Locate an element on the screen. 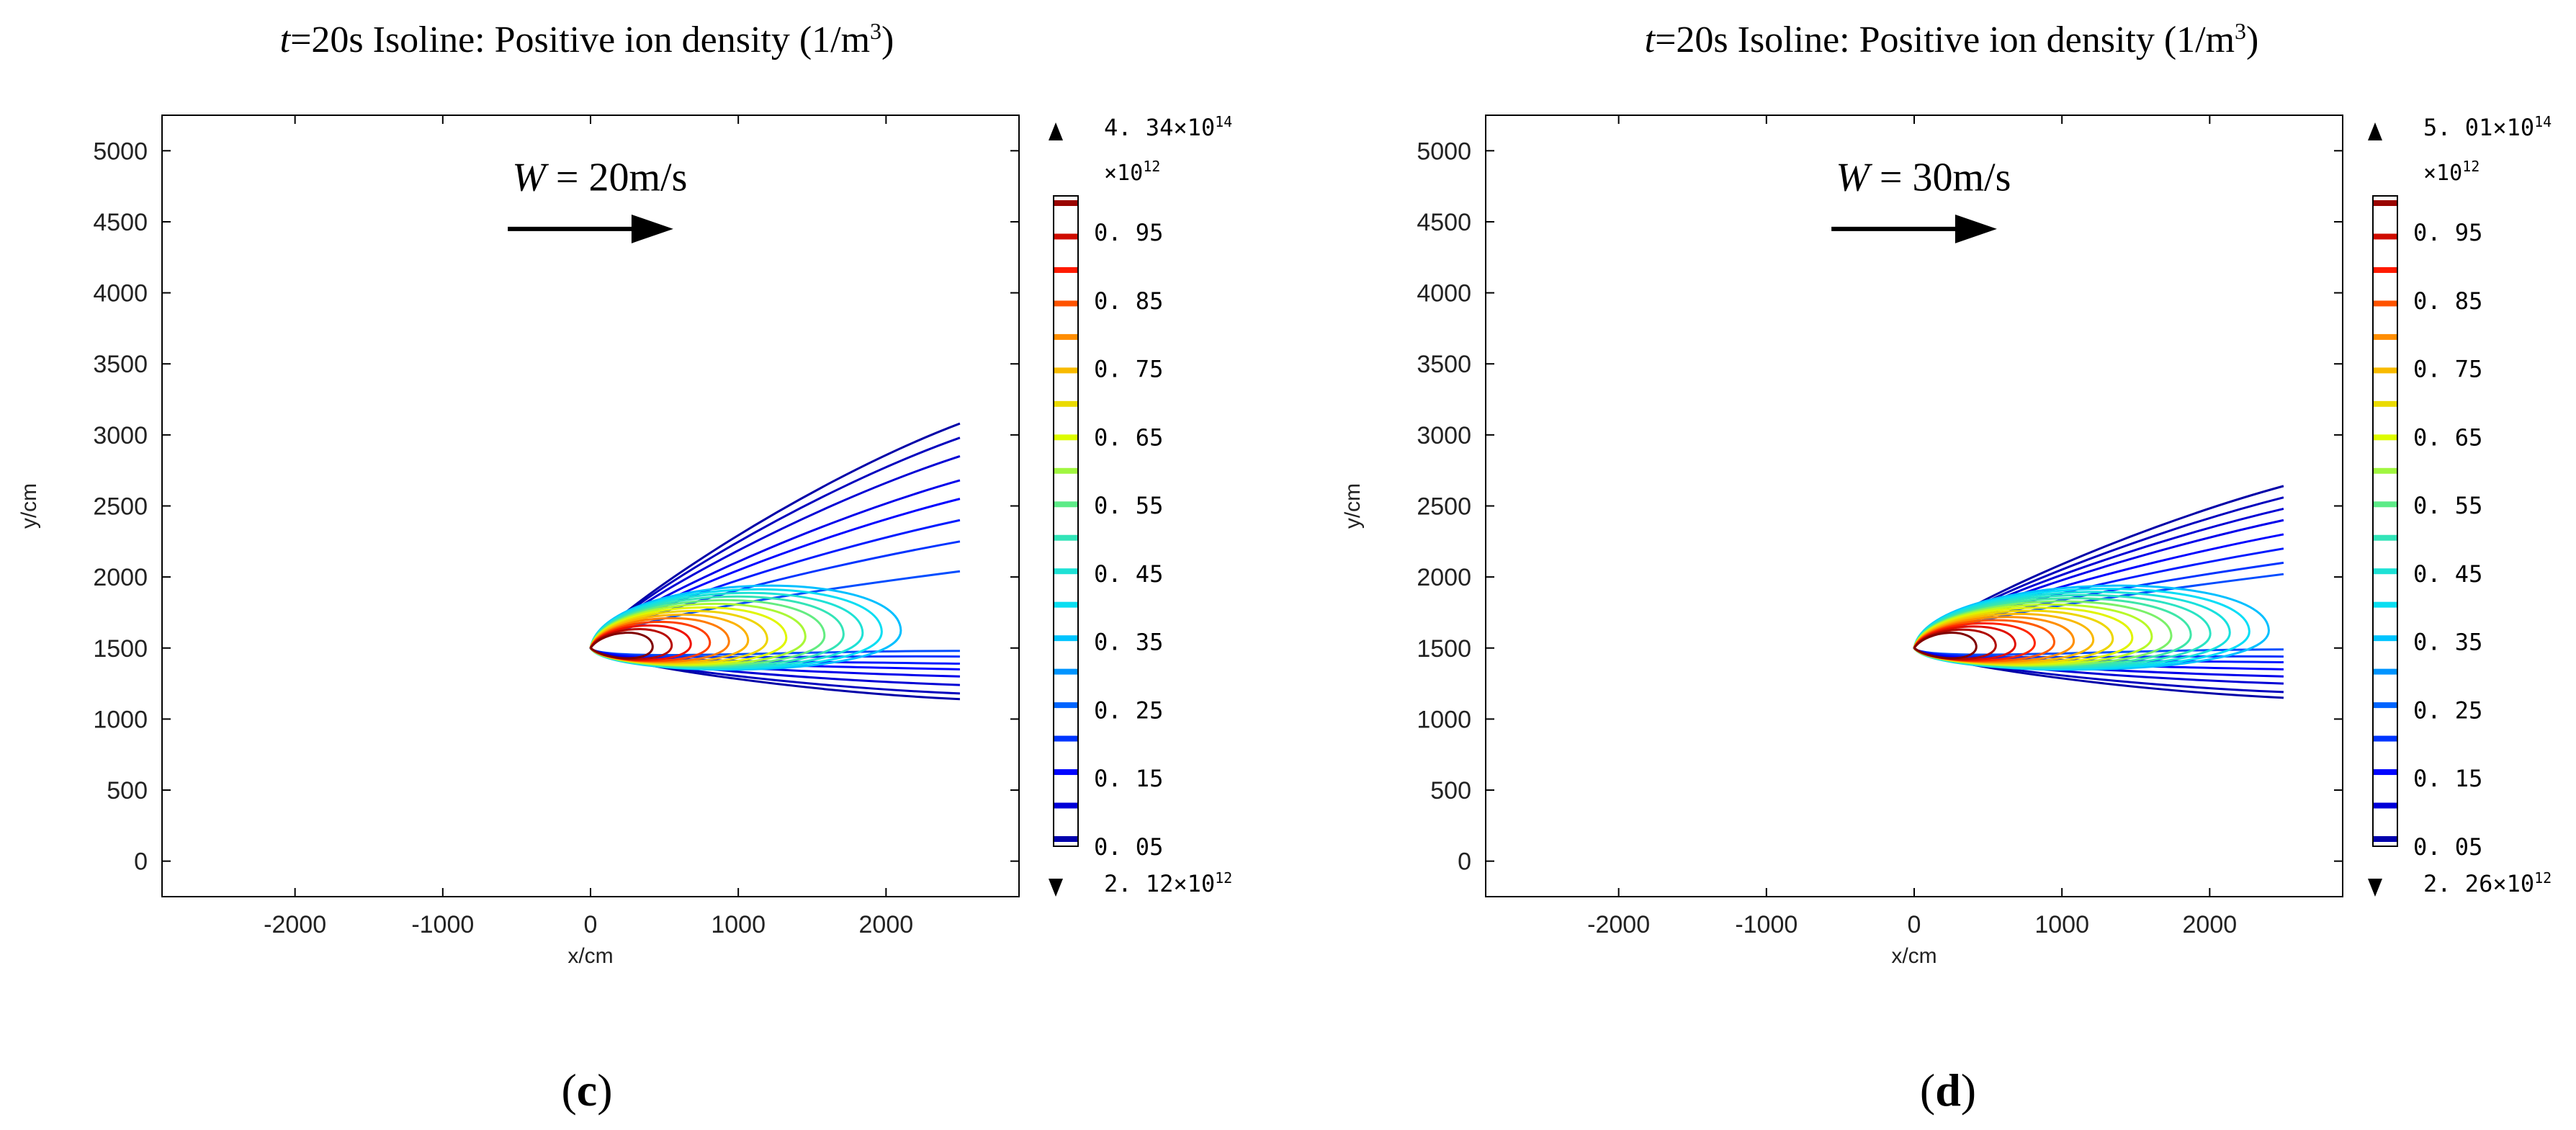 This screenshot has height=1130, width=2576. wind-speed-label: W = 20m/s is located at coordinates (599, 178).